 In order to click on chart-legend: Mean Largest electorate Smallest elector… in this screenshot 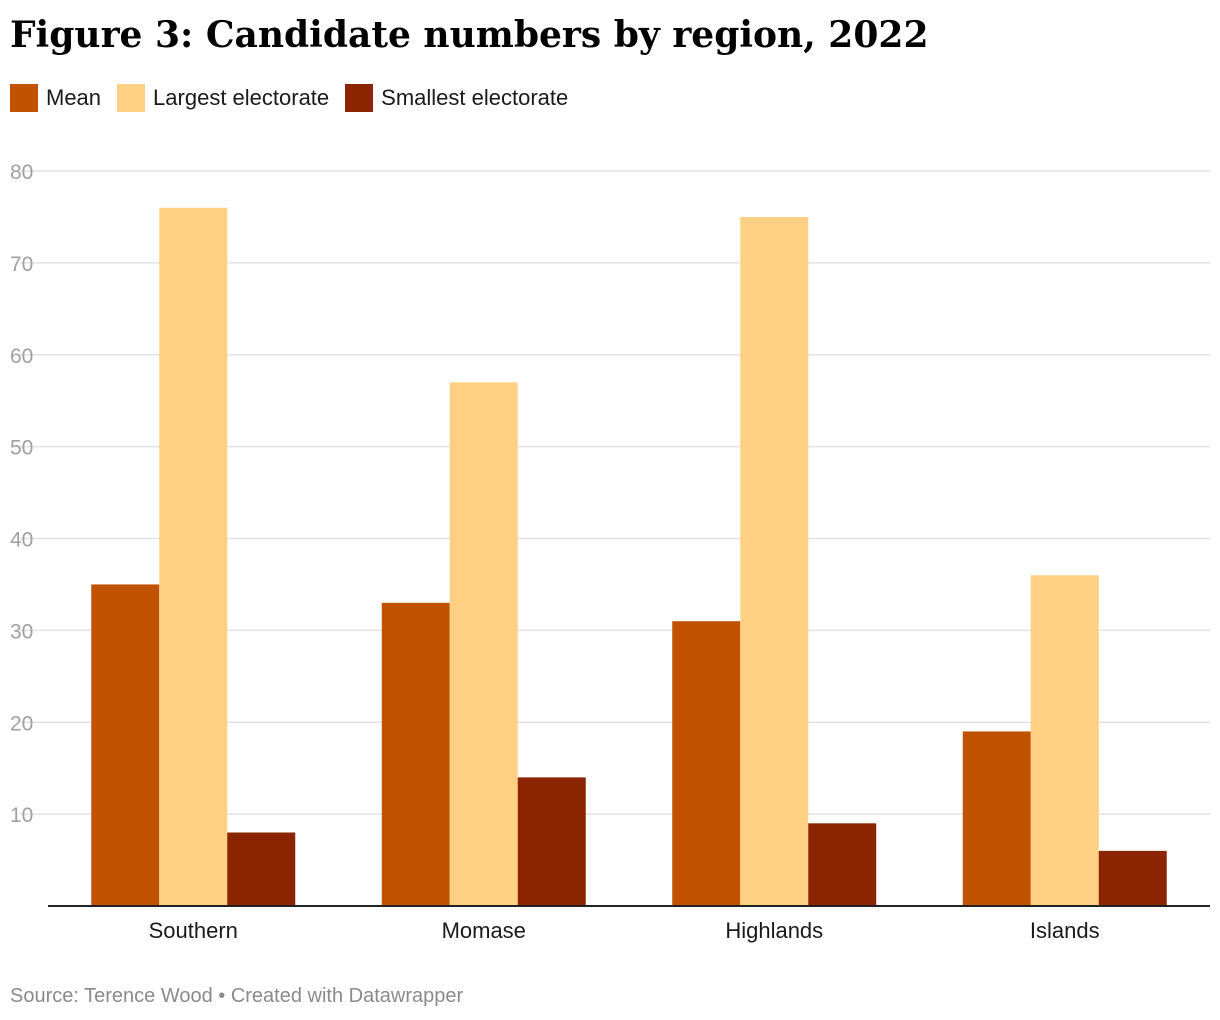, I will do `click(297, 98)`.